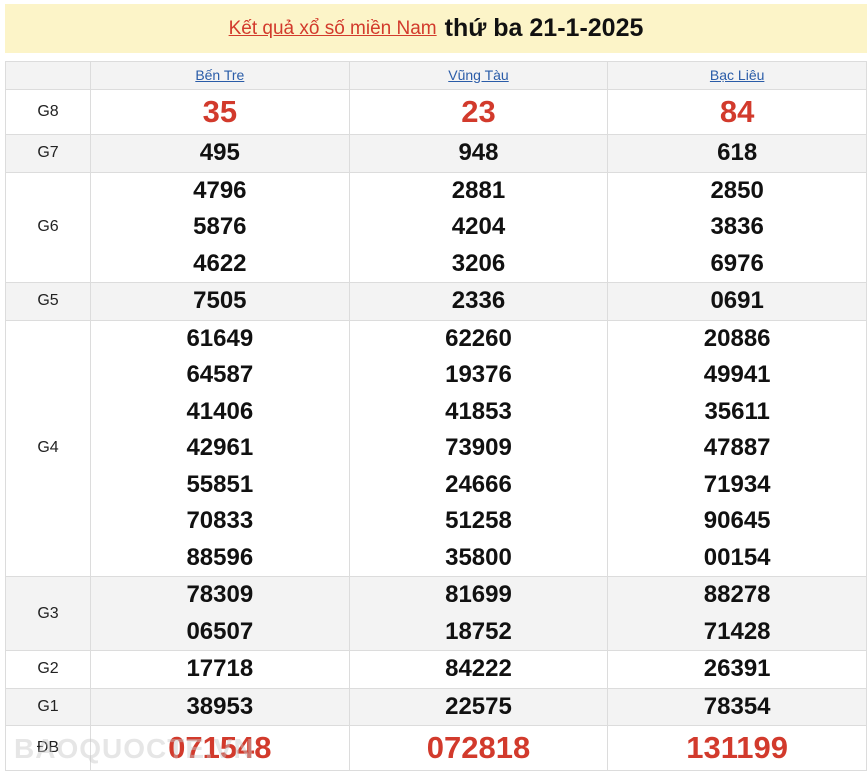 Image resolution: width=868 pixels, height=775 pixels. I want to click on winning-number: 71428, so click(737, 631).